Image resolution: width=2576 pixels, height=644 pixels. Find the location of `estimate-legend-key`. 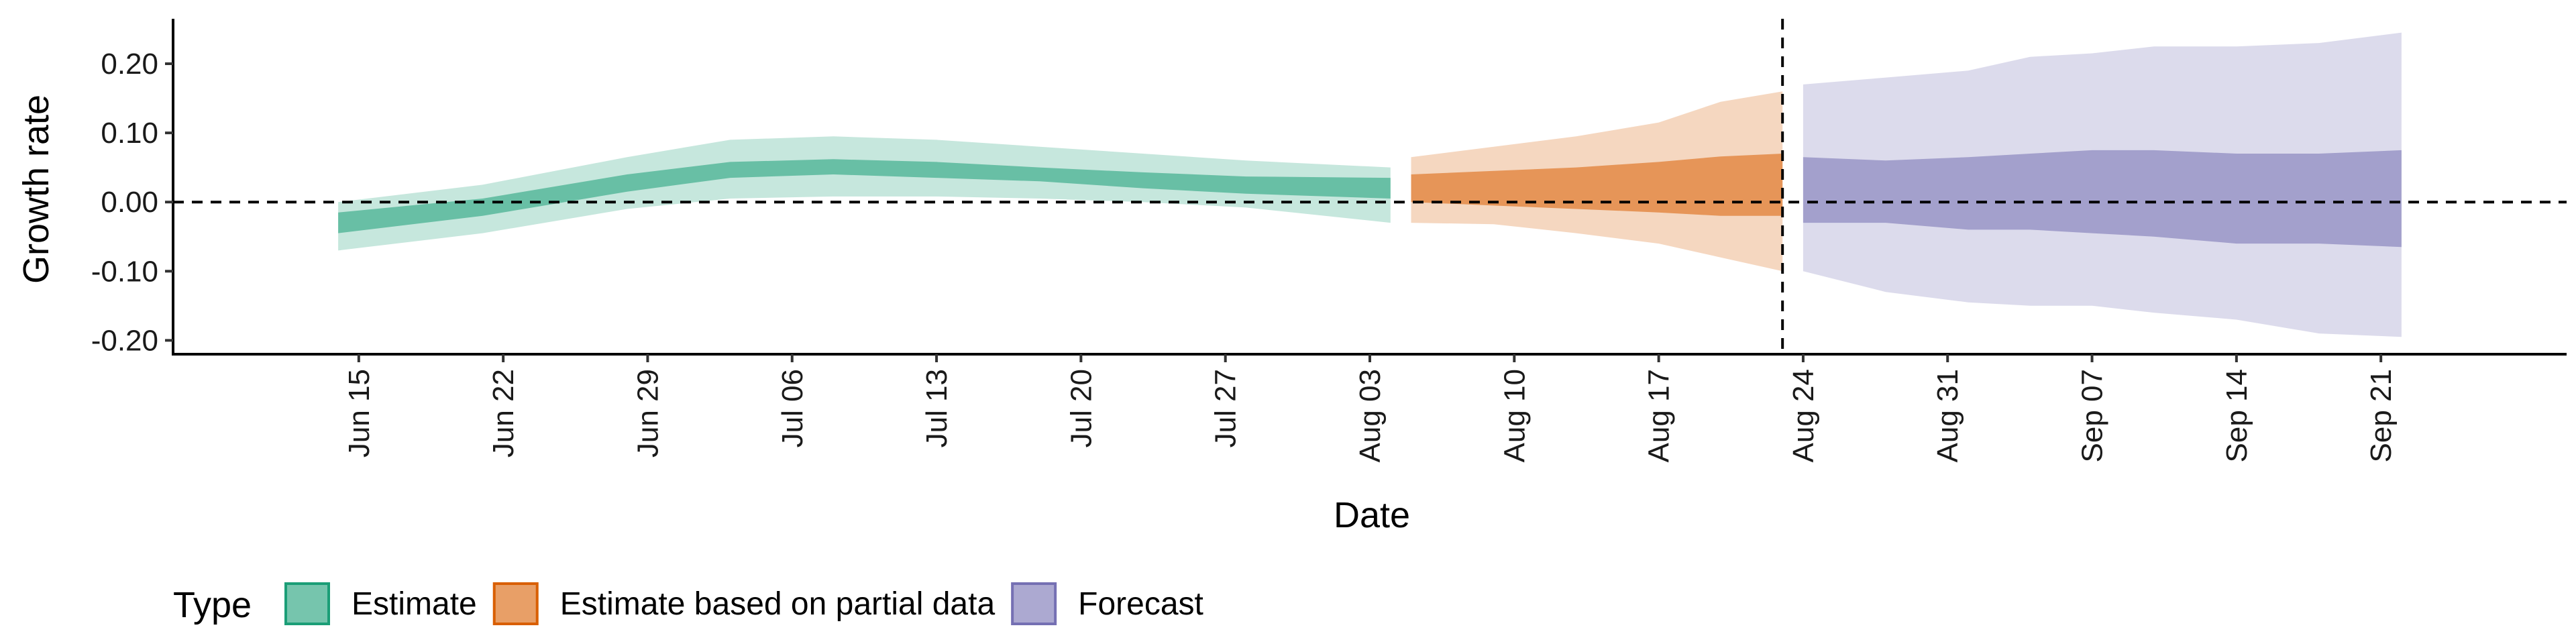

estimate-legend-key is located at coordinates (307, 603).